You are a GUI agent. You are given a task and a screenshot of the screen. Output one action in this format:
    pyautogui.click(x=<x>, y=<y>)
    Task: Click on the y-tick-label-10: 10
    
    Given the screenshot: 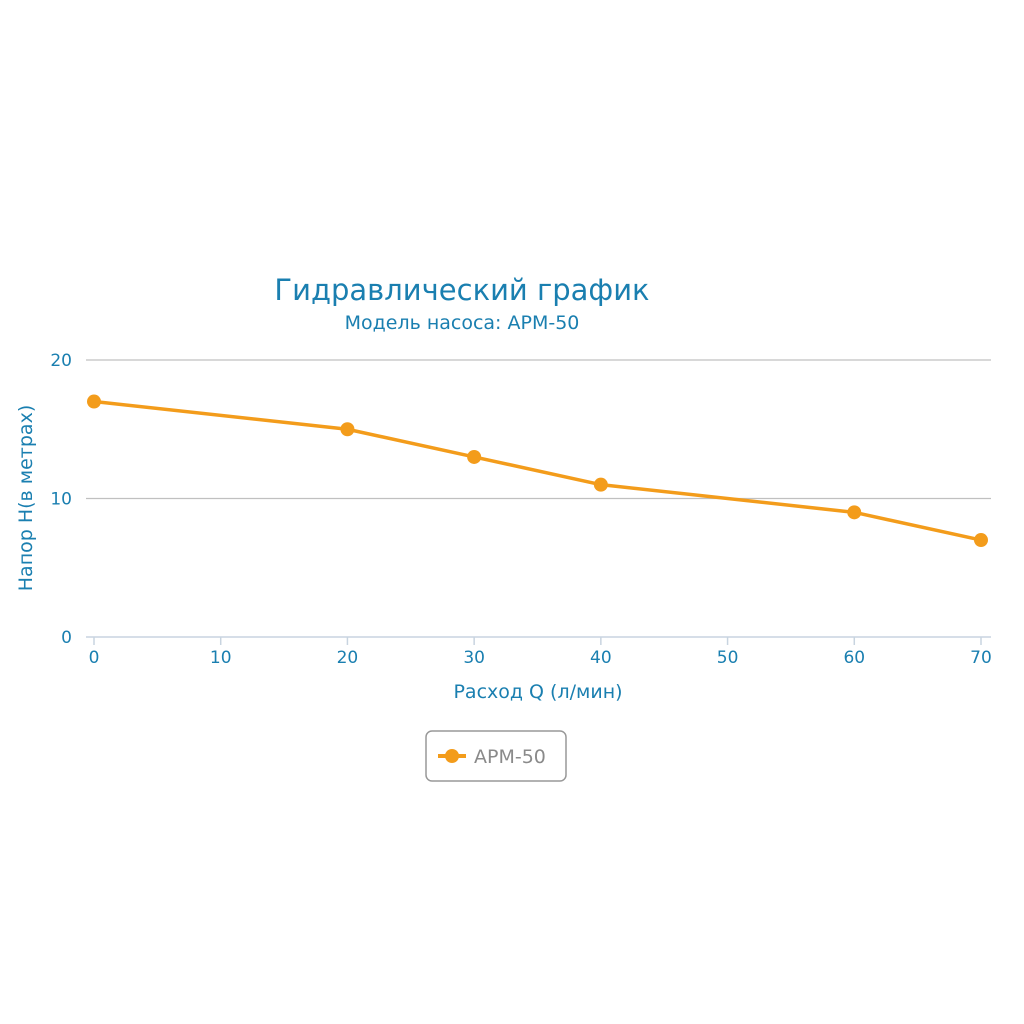 What is the action you would take?
    pyautogui.click(x=61, y=500)
    